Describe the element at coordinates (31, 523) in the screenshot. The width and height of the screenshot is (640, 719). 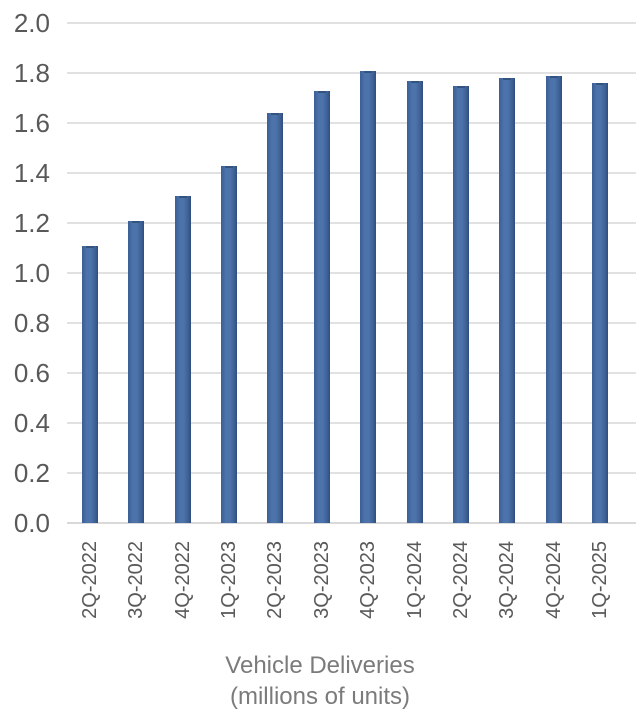
I see `y-tick-label: 0.0` at that location.